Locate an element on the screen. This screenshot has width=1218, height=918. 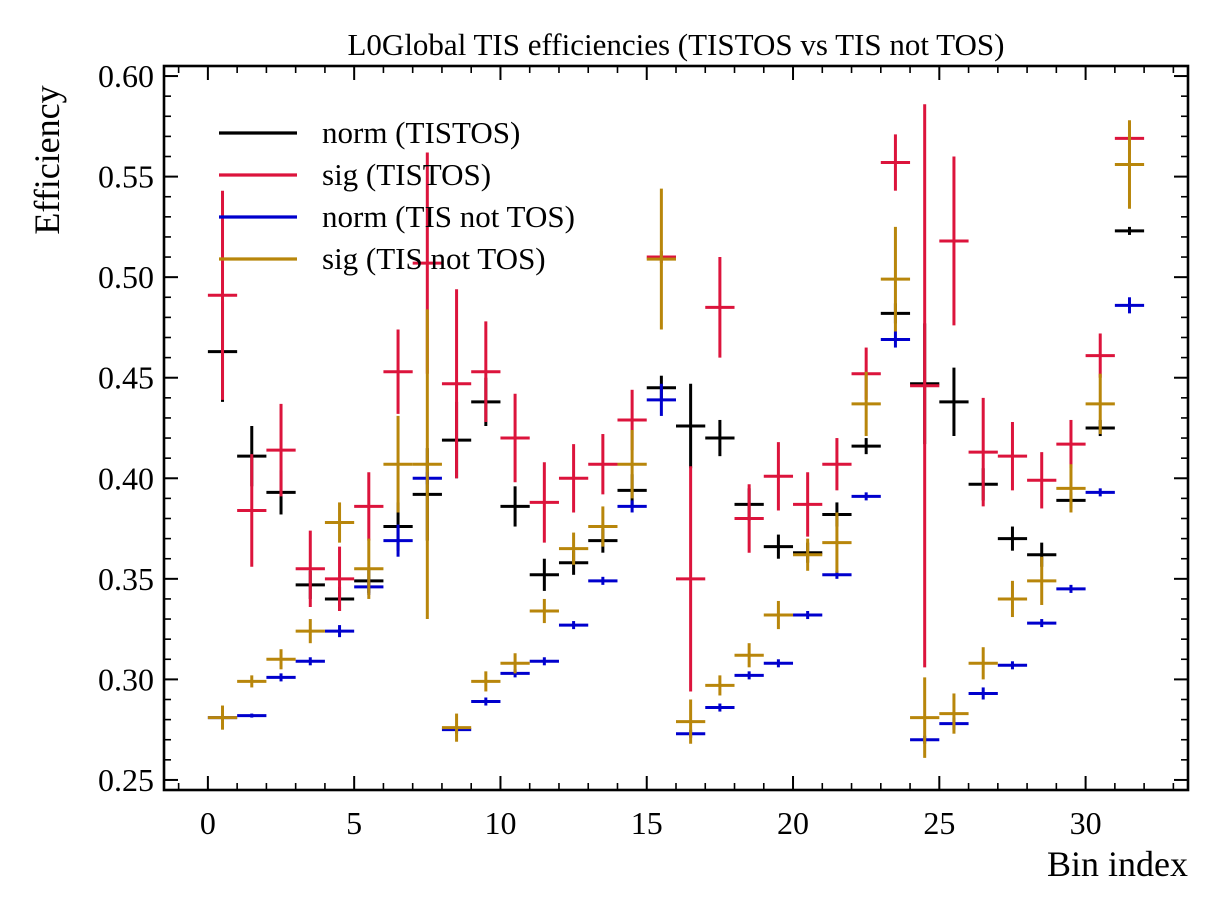
y-tick-label: 0.25 is located at coordinates (126, 780).